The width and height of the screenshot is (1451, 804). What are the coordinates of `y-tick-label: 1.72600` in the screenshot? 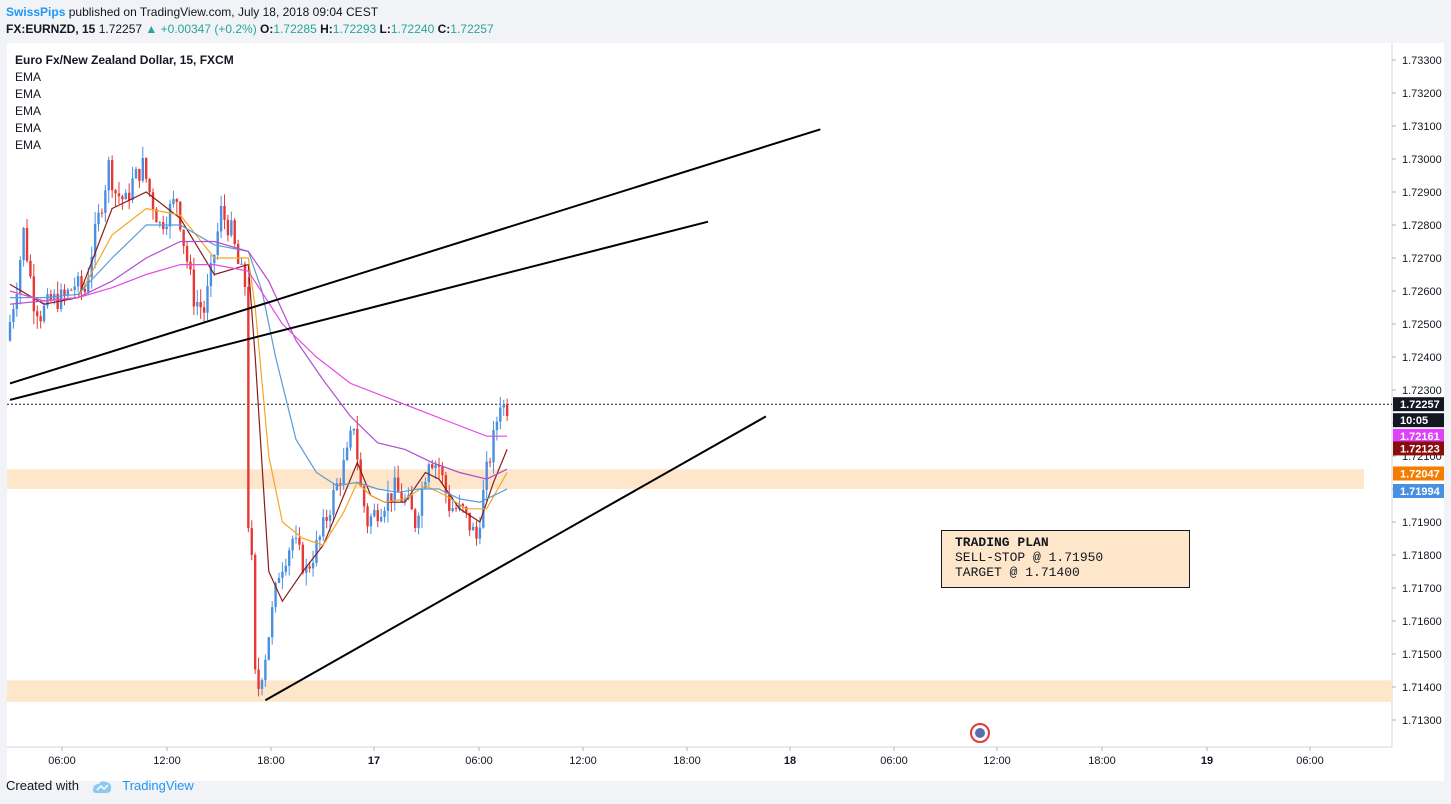 It's located at (1422, 292).